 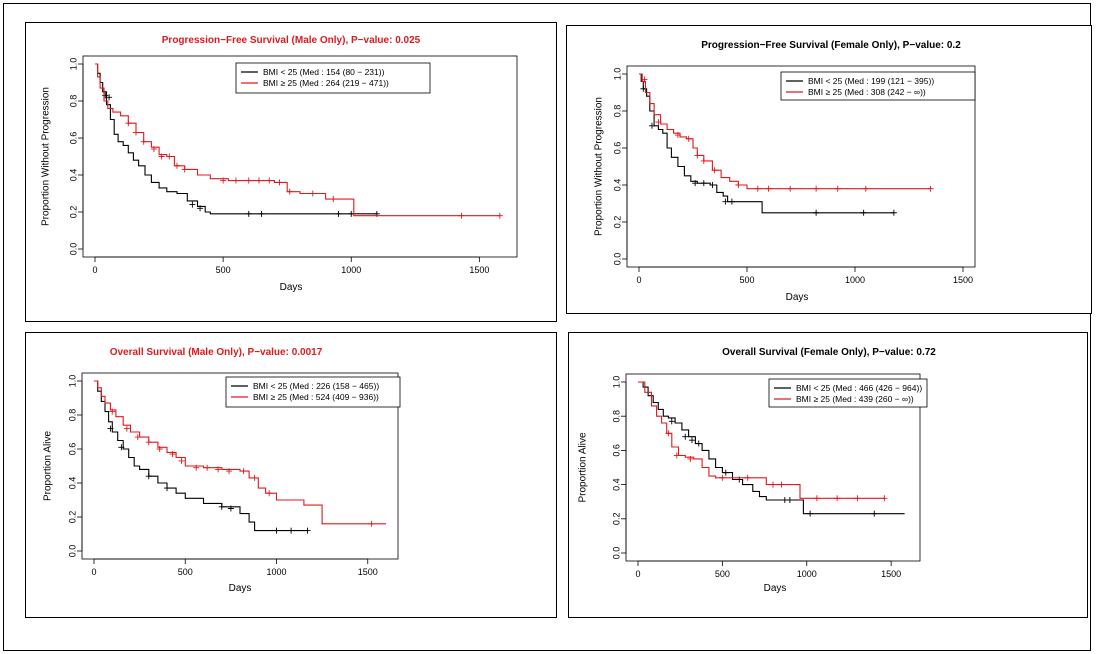 I want to click on legend-entry: BMI < 25 (Med : 199 (121 − 395)), so click(x=871, y=81).